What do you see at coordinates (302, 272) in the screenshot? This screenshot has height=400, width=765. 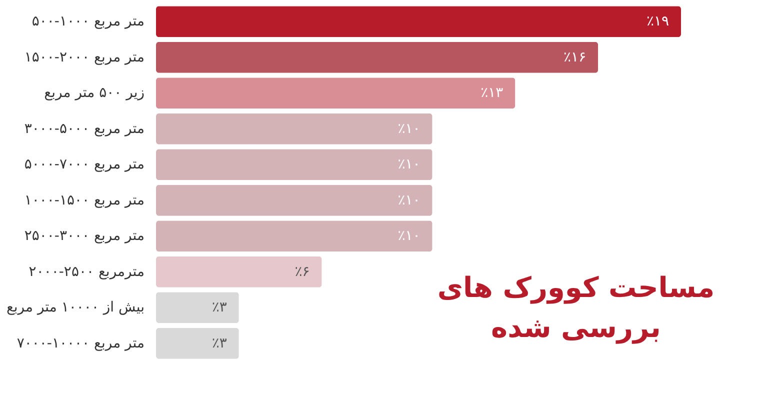 I see `data-label: ٪۶` at bounding box center [302, 272].